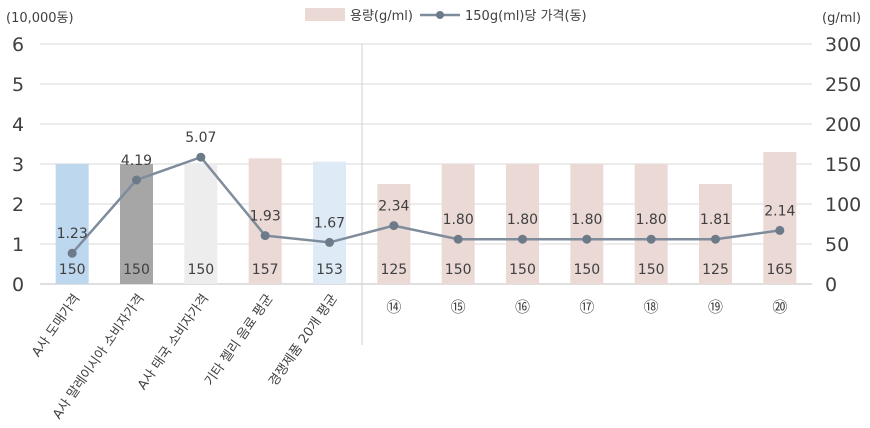 This screenshot has width=870, height=428. I want to click on bar-value-labels: 150 150 150 157 153 125 150 150 150 150 125 165, so click(426, 270).